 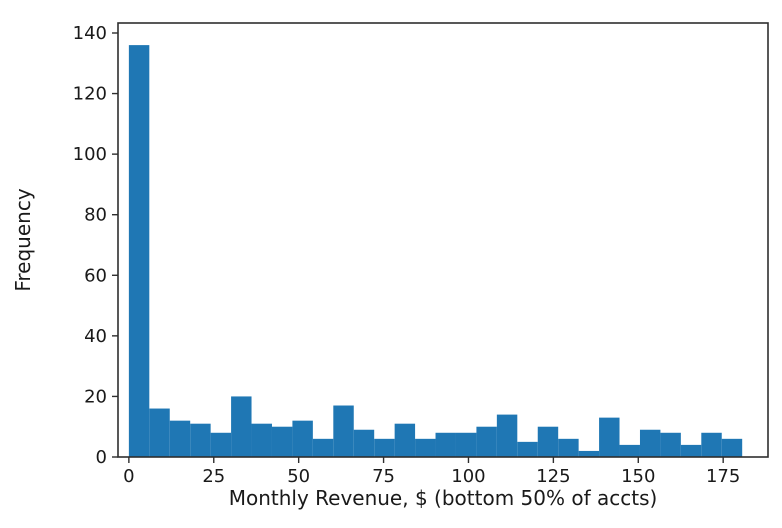 I want to click on y-tick-label: 40, so click(x=95, y=336).